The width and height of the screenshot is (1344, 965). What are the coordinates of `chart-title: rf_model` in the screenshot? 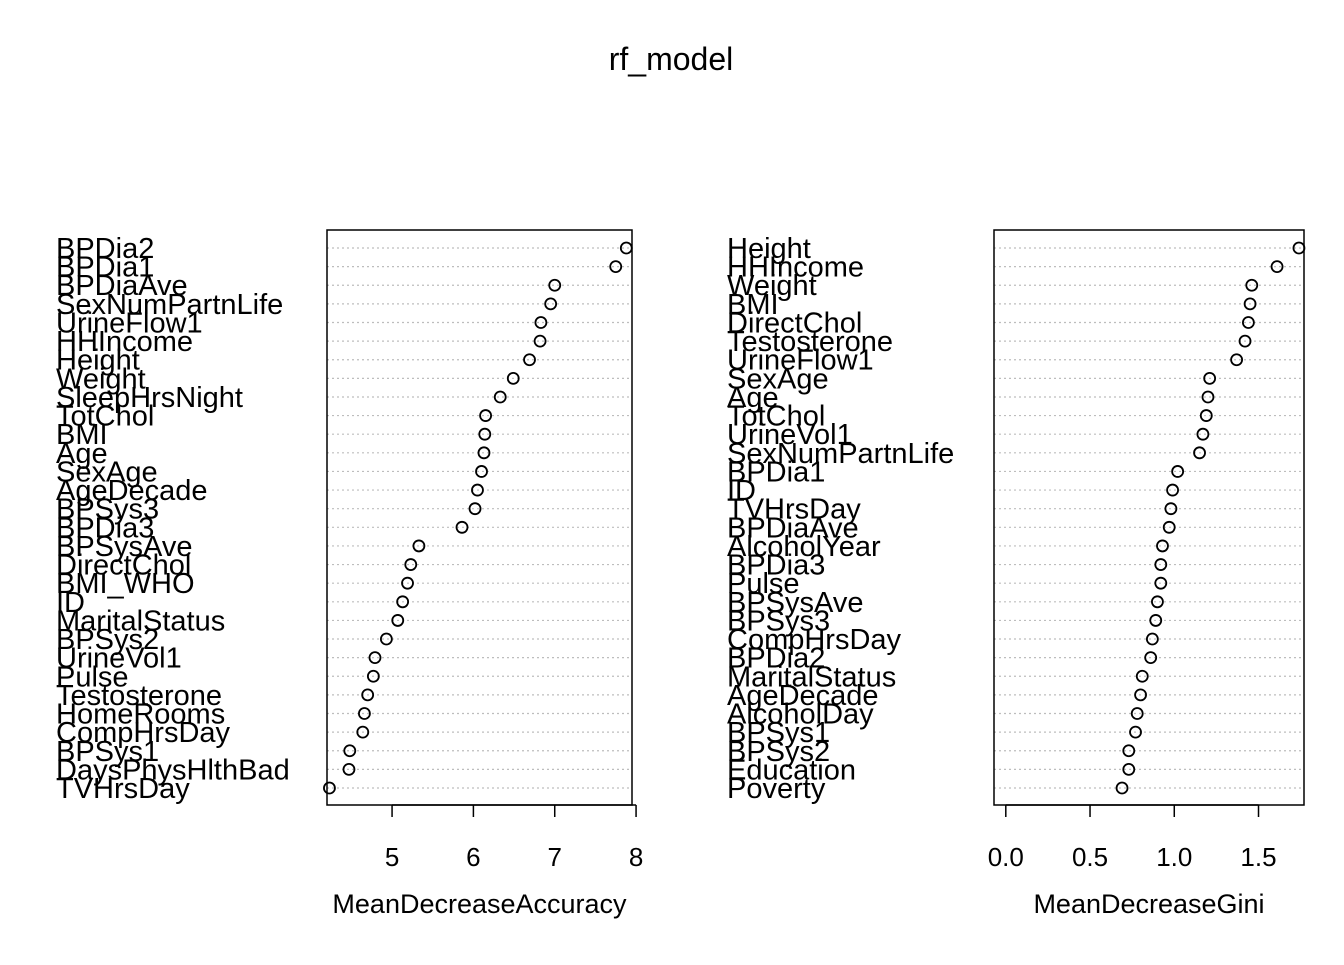 It's located at (671, 59).